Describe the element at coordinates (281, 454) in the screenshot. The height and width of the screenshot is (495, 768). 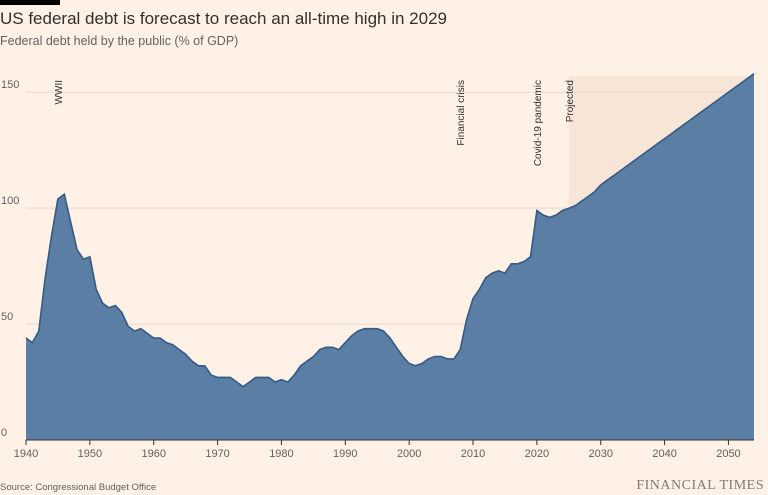
I see `x-tick-label: 1980` at that location.